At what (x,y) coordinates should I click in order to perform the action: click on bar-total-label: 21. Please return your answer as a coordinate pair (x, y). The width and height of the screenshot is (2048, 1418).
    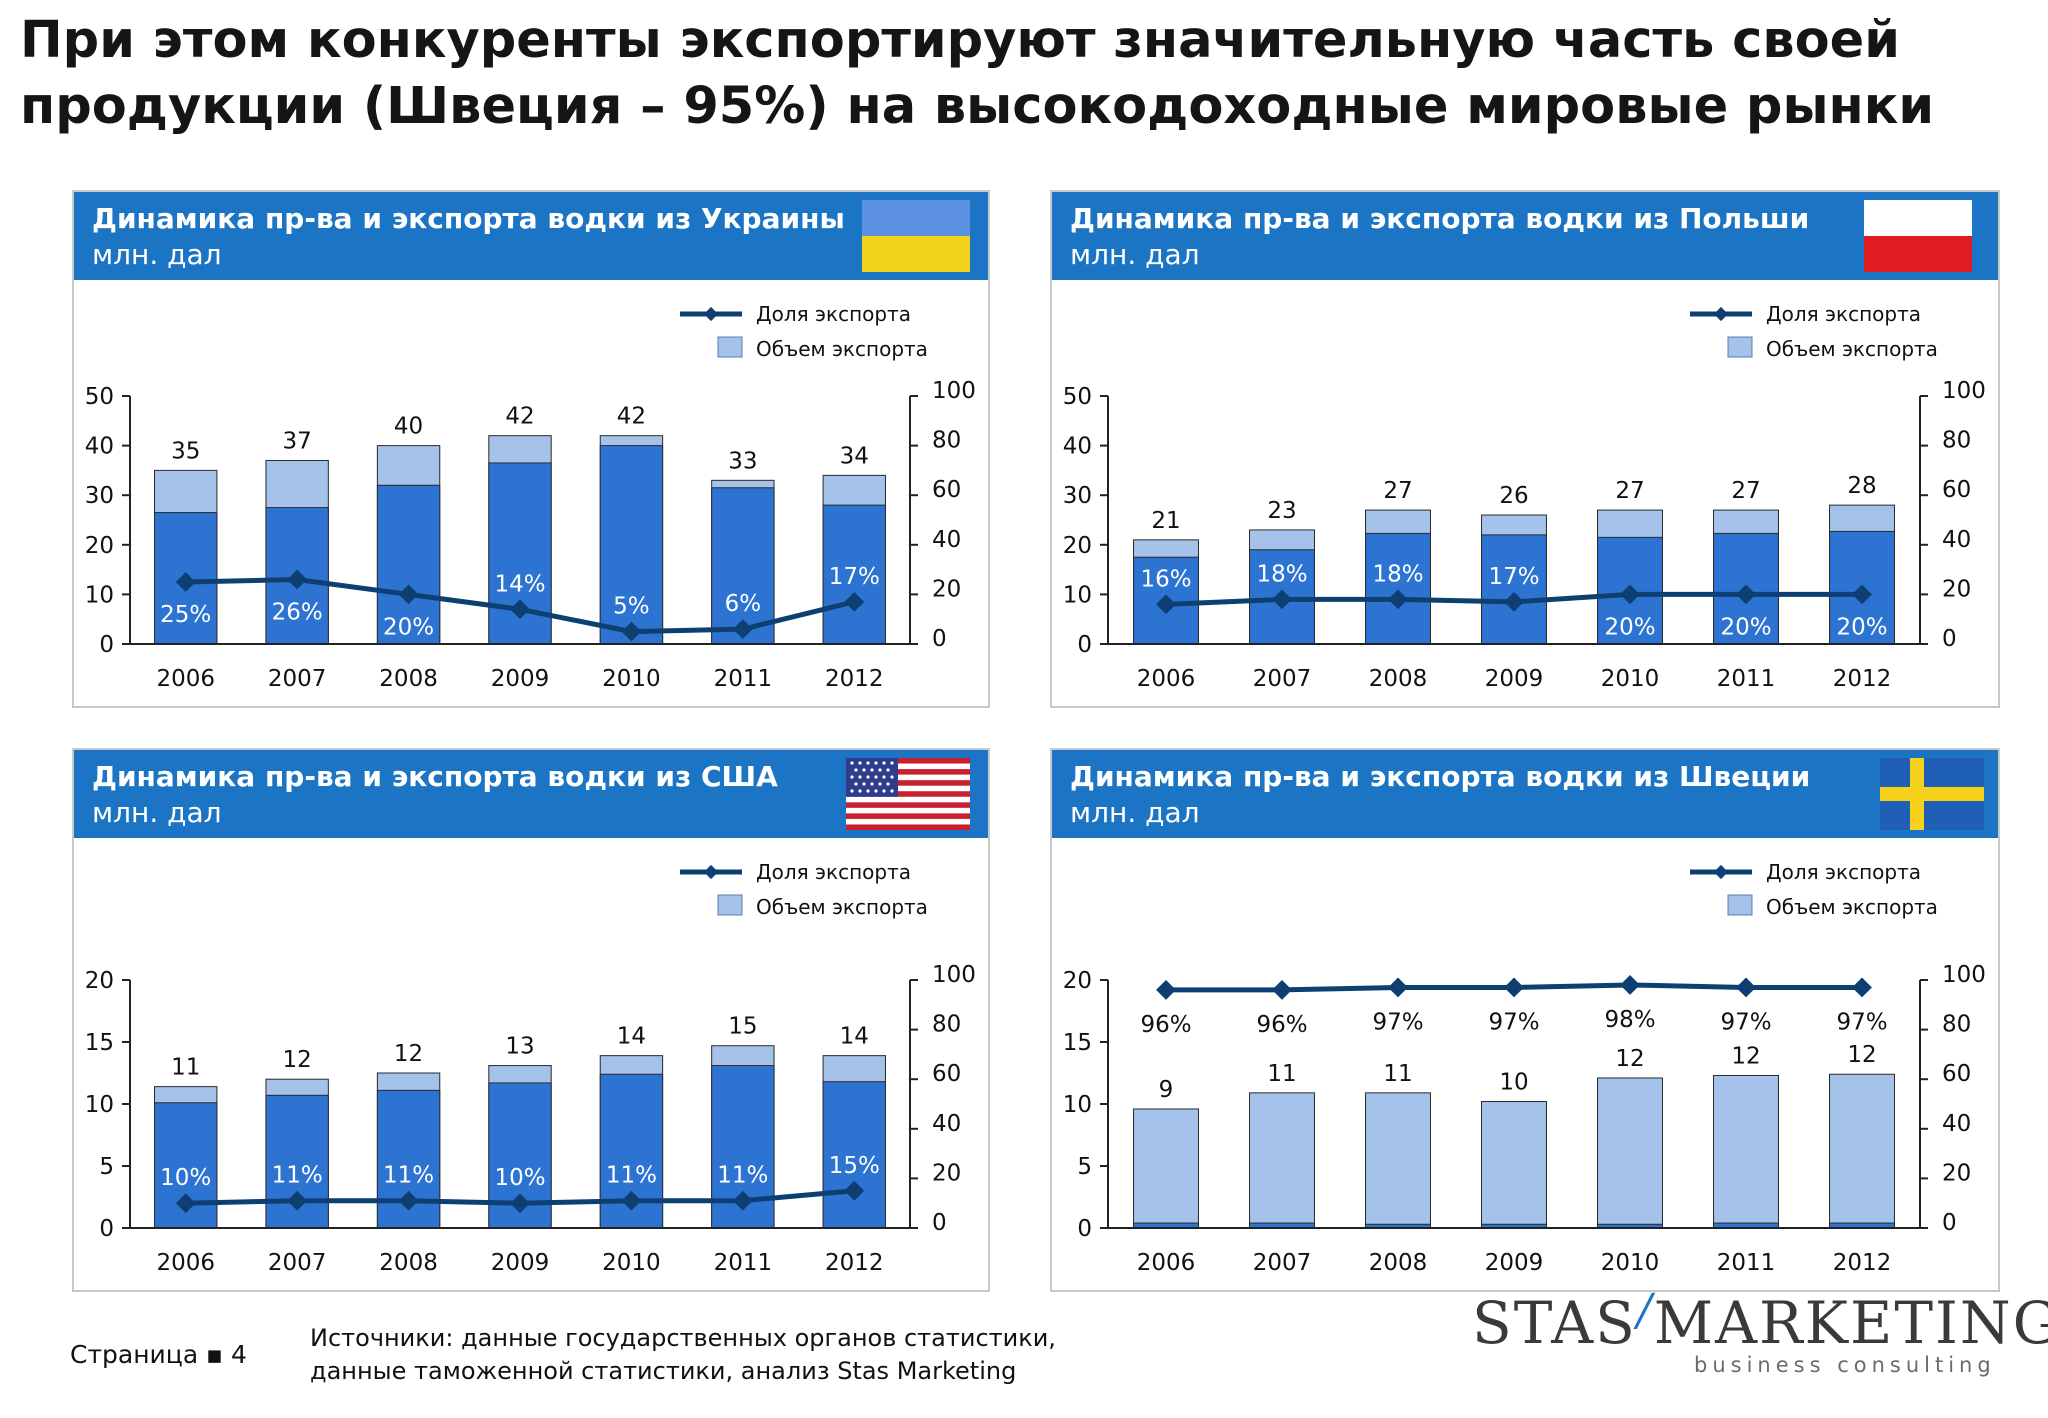
    Looking at the image, I should click on (1165, 521).